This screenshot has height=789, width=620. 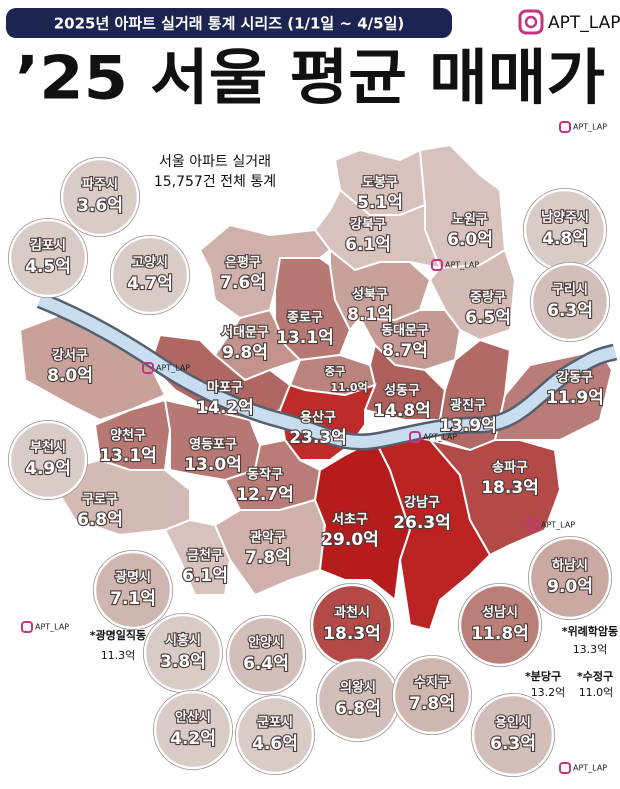 What do you see at coordinates (215, 182) in the screenshot?
I see `subtitle: 15,757건 전체 통계` at bounding box center [215, 182].